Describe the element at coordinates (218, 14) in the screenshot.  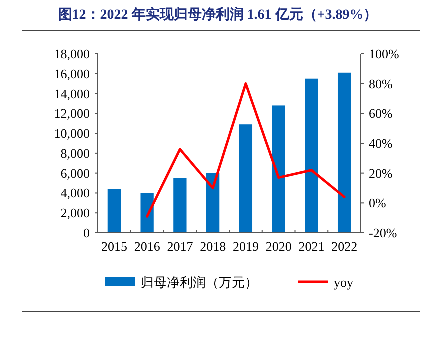
I see `chart-title: 图12：2022 年实现归母净利润 1.61 亿元（+3.89%）` at that location.